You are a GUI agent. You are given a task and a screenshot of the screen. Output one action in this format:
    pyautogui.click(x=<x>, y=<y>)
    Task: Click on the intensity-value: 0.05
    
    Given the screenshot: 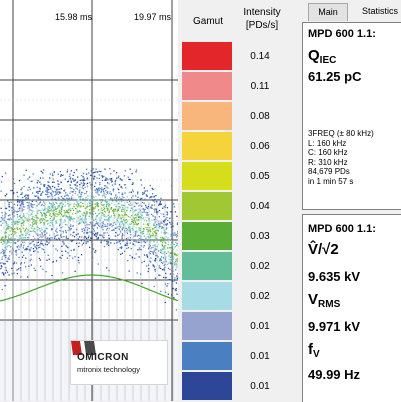 What is the action you would take?
    pyautogui.click(x=260, y=176)
    